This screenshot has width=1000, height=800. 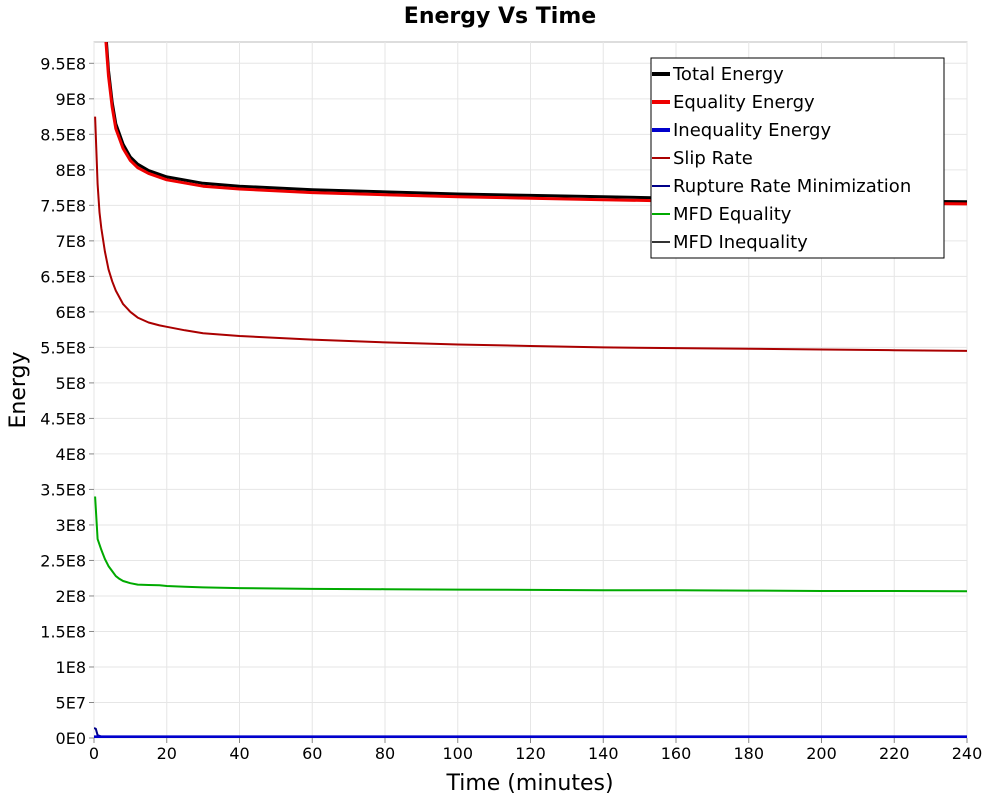 What do you see at coordinates (603, 753) in the screenshot?
I see `x-tick-label: 140` at bounding box center [603, 753].